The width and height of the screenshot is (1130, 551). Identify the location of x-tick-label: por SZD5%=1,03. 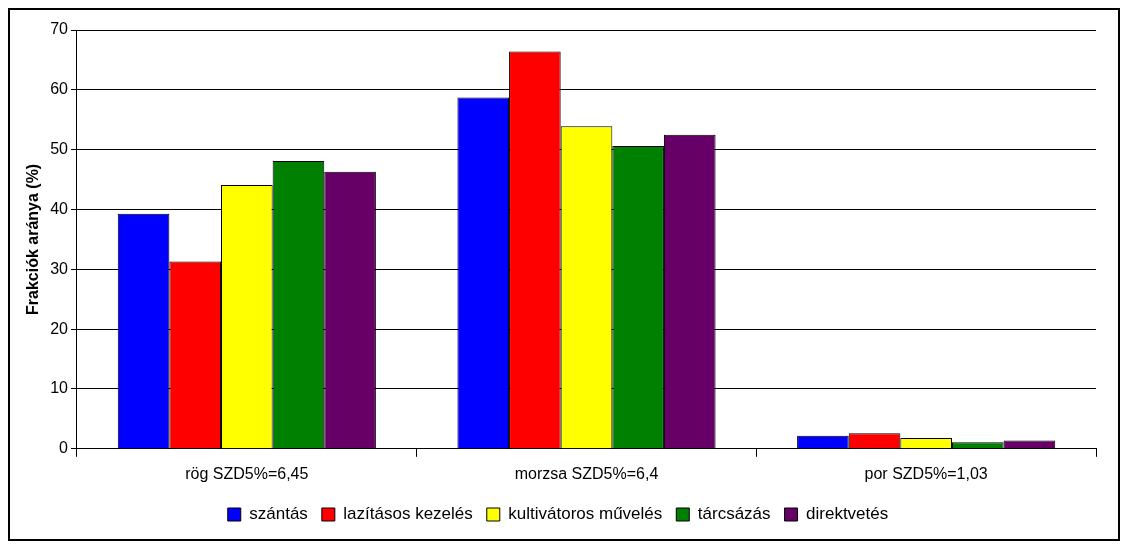
(926, 473).